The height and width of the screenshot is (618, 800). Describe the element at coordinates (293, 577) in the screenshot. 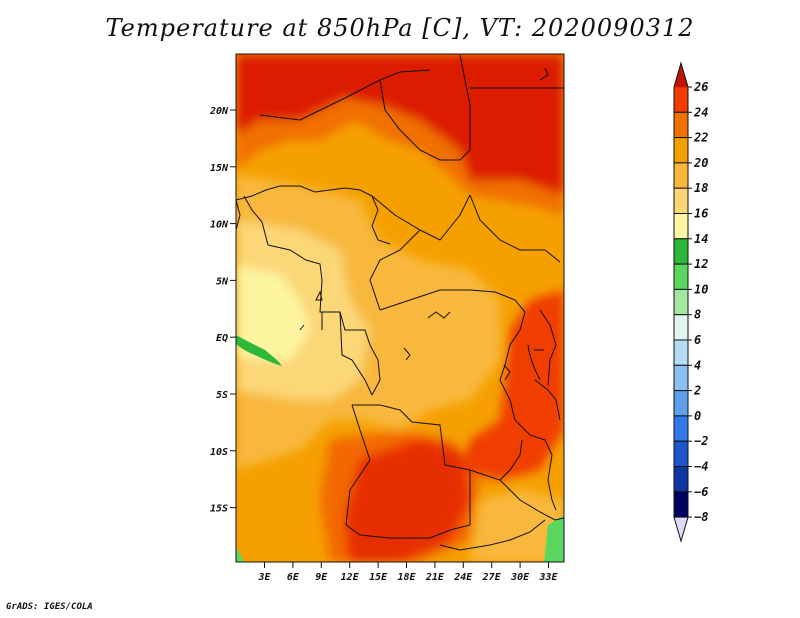

I see `lon-label: 6E` at that location.